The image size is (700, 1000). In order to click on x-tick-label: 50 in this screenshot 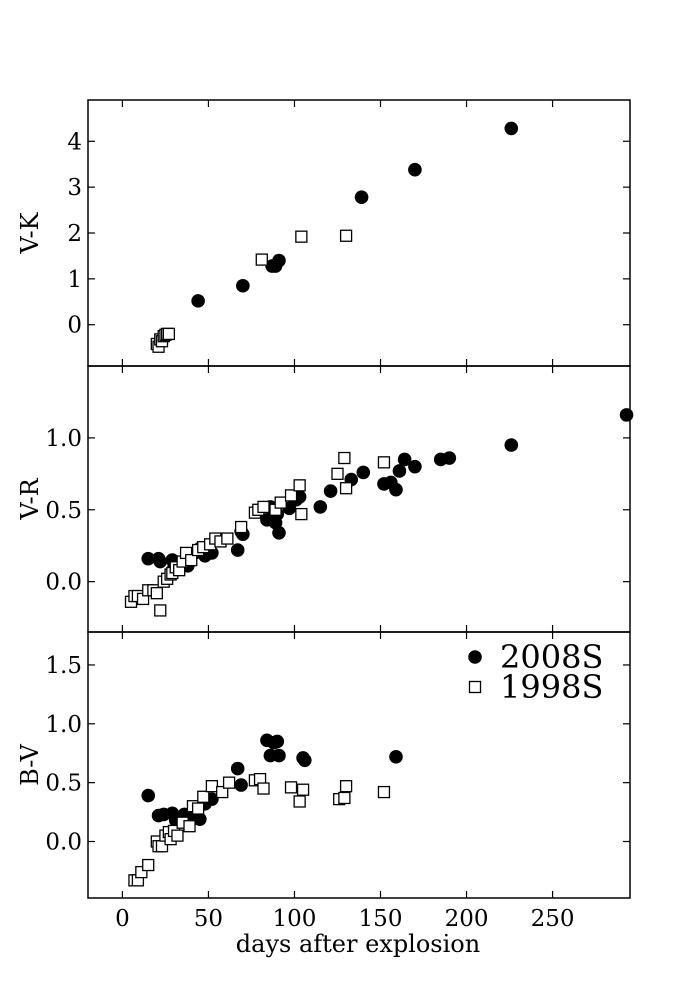, I will do `click(208, 919)`.